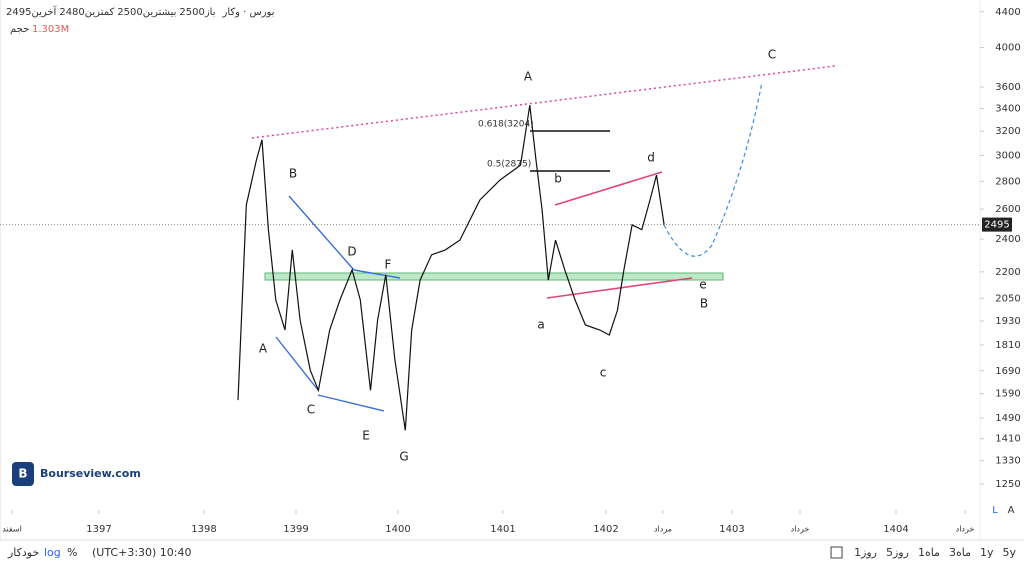  Describe the element at coordinates (100, 12) in the screenshot. I see `stat-label: کمترین` at that location.